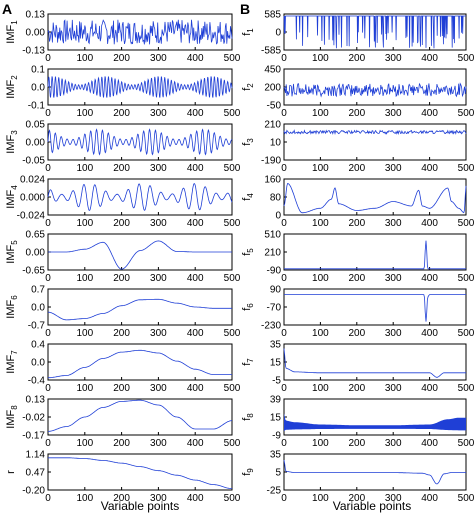 This screenshot has height=516, width=474. Describe the element at coordinates (33, 436) in the screenshot. I see `y-tick-label: -0.17` at that location.